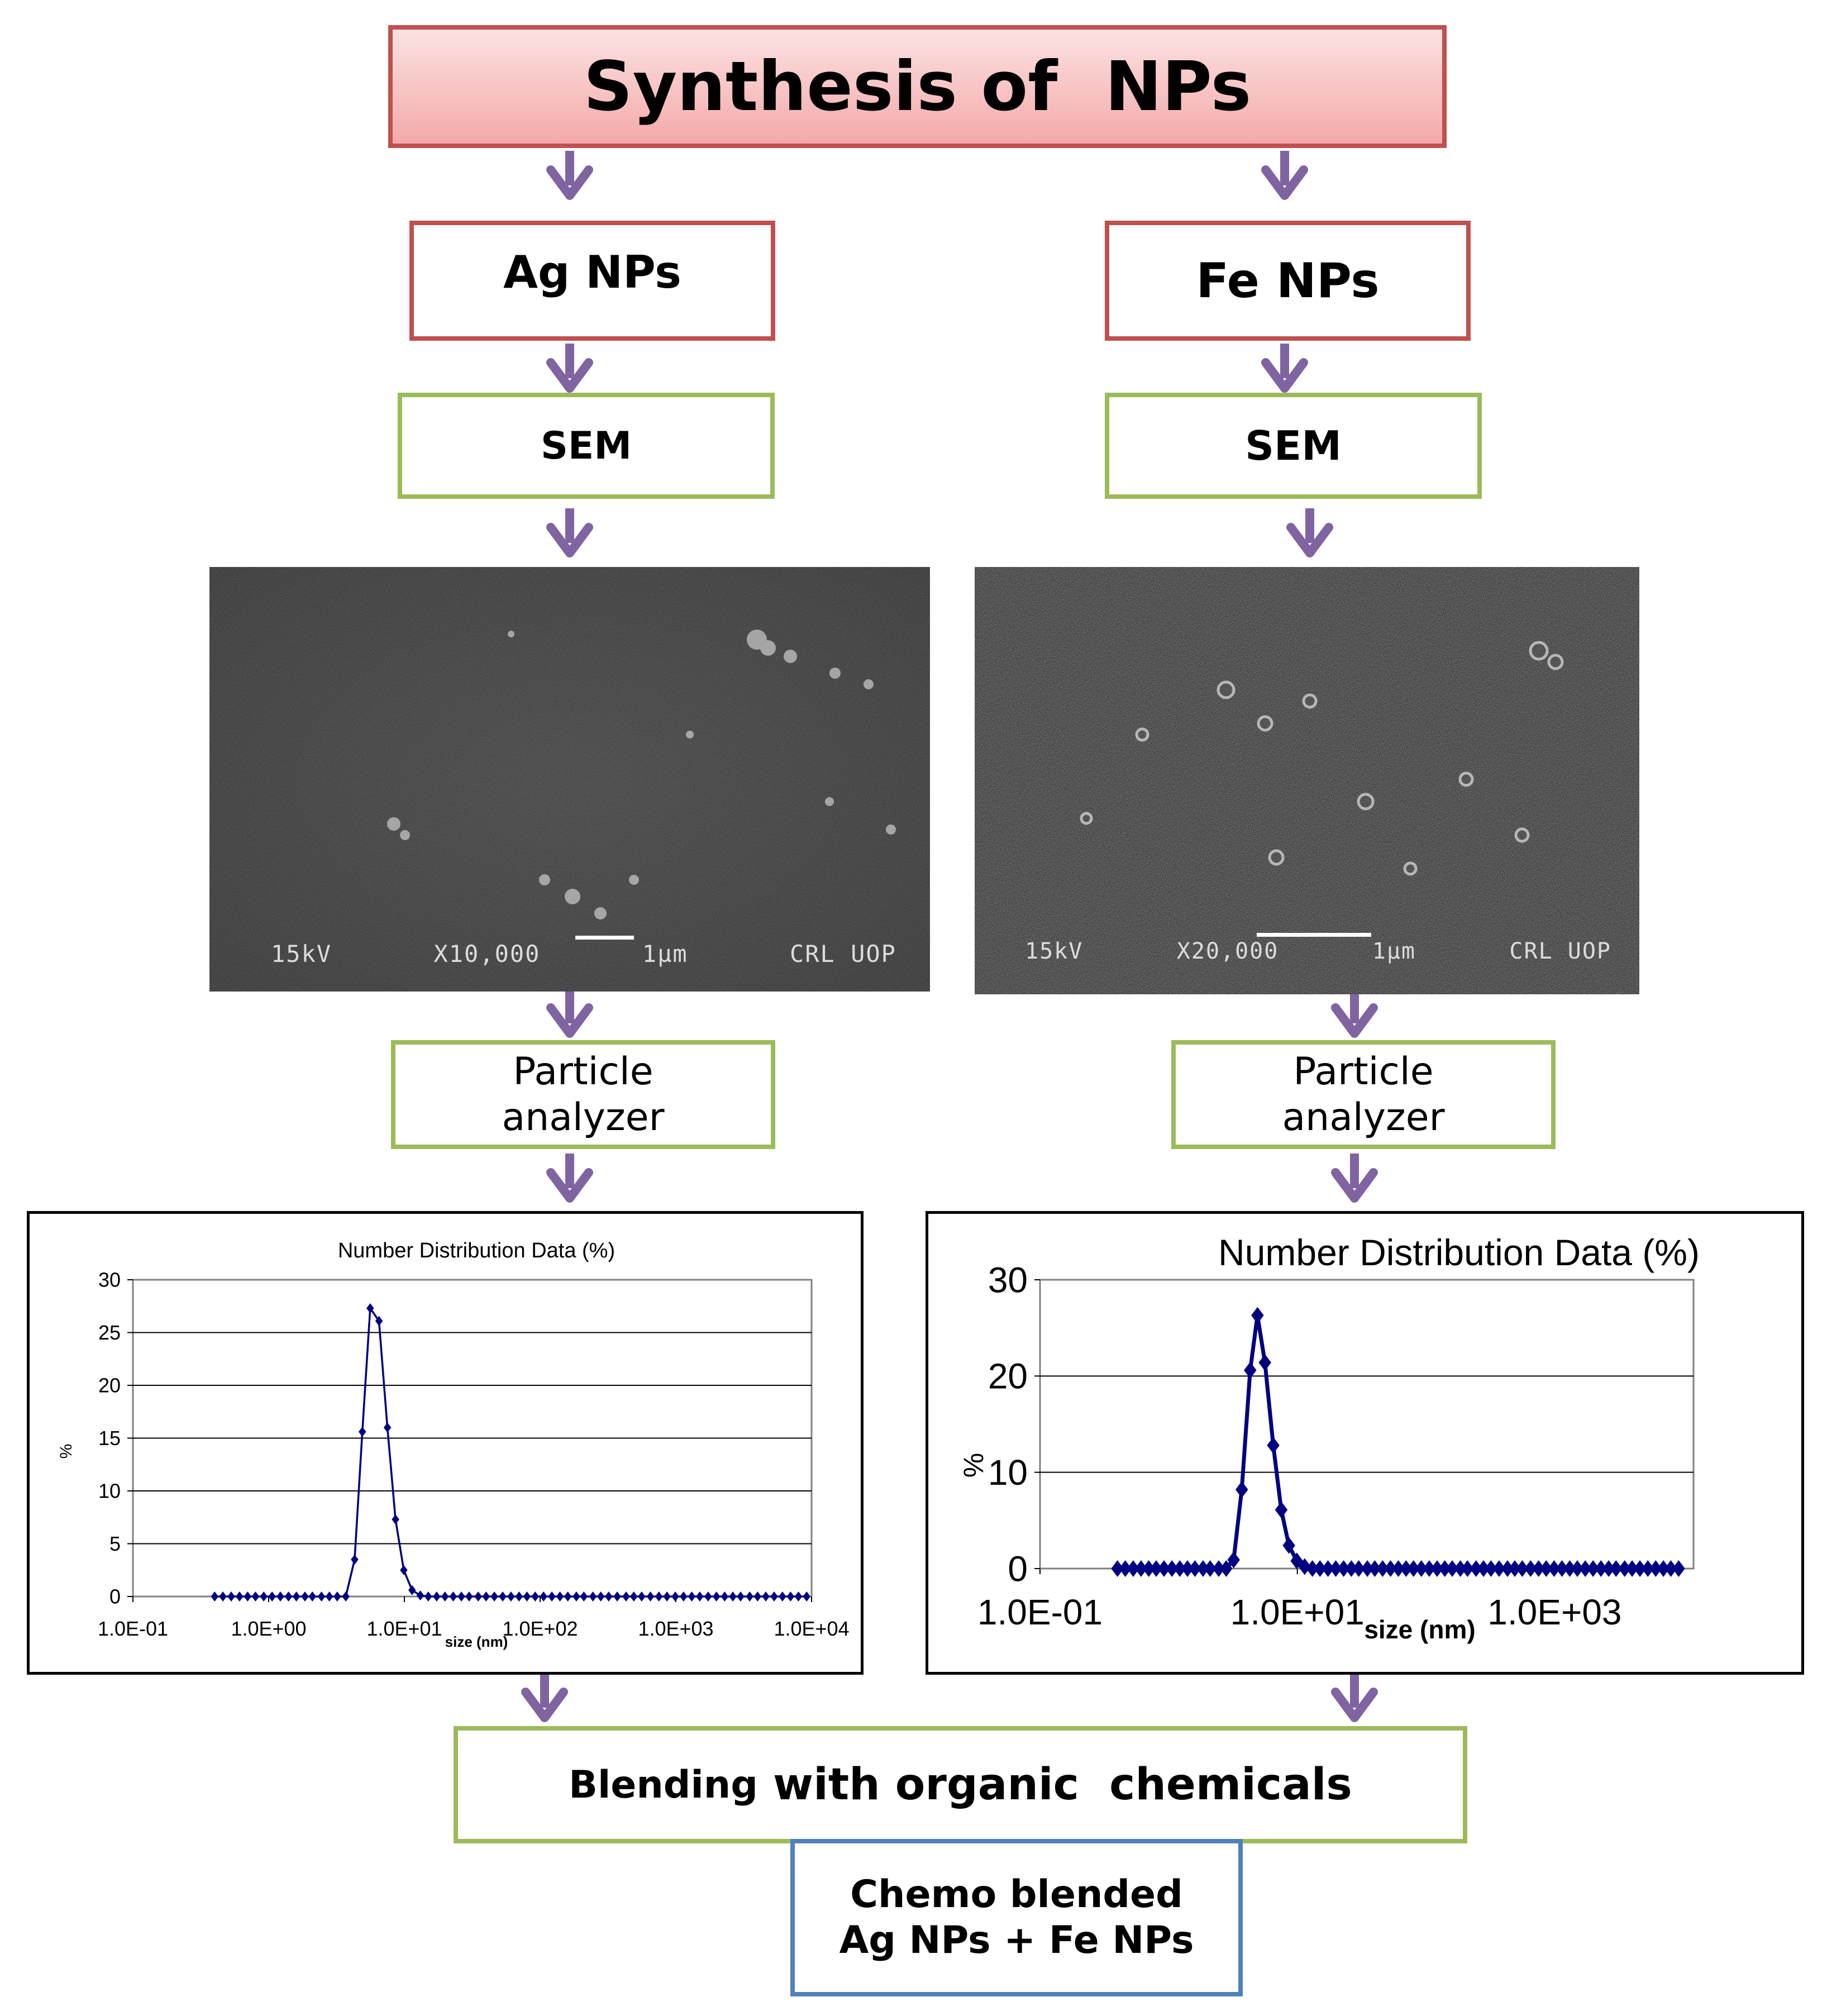 The height and width of the screenshot is (2016, 1827). I want to click on result-box: Chemo blended Ag NPs + Fe NPs, so click(1016, 1917).